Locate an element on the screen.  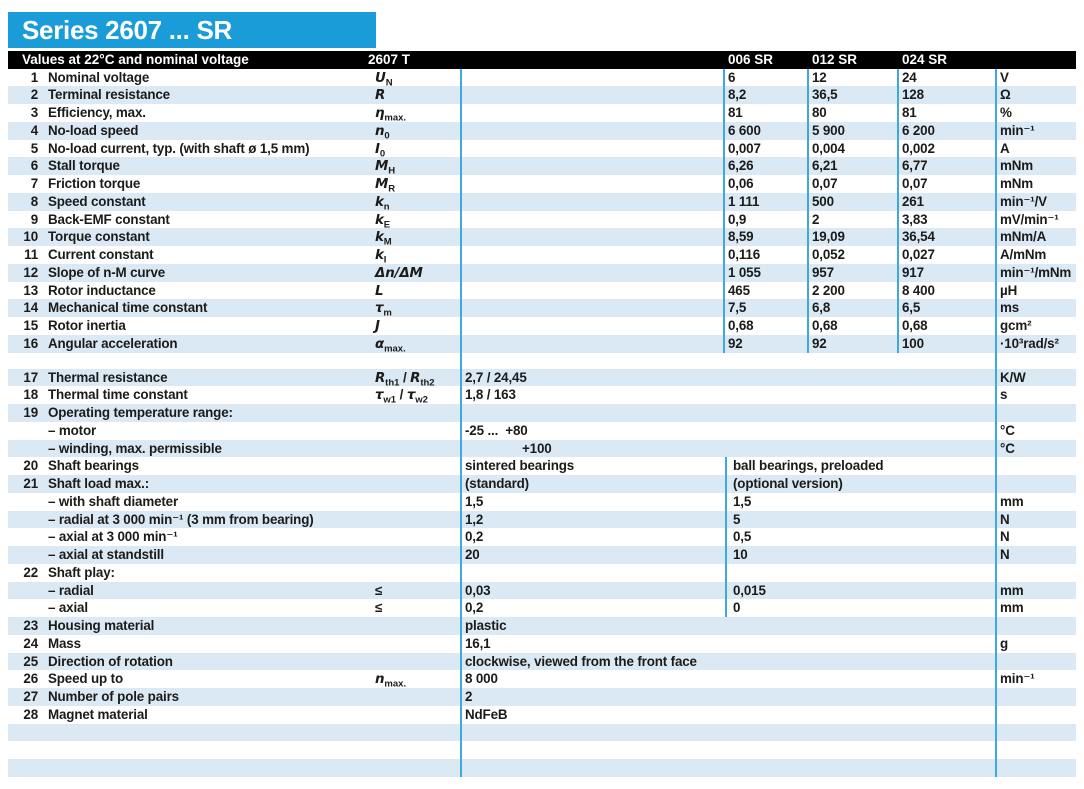
value-cell-006sr: 8,59 is located at coordinates (741, 237).